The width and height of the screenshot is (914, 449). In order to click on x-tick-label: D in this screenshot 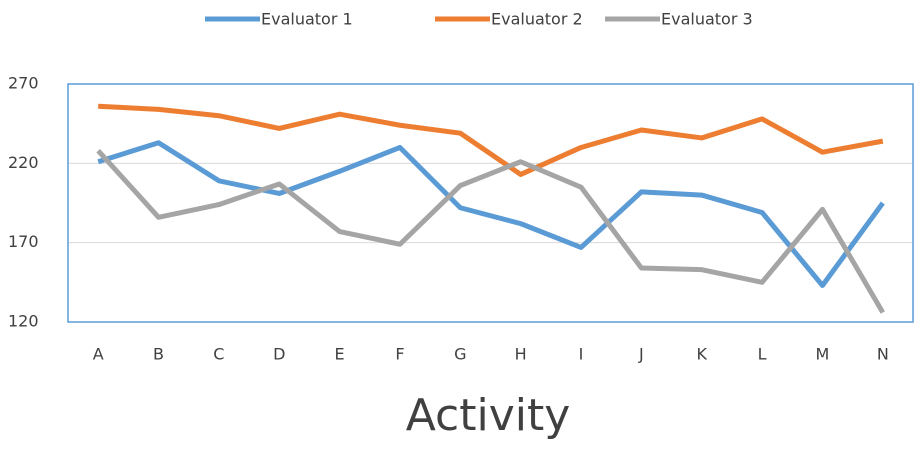, I will do `click(279, 354)`.